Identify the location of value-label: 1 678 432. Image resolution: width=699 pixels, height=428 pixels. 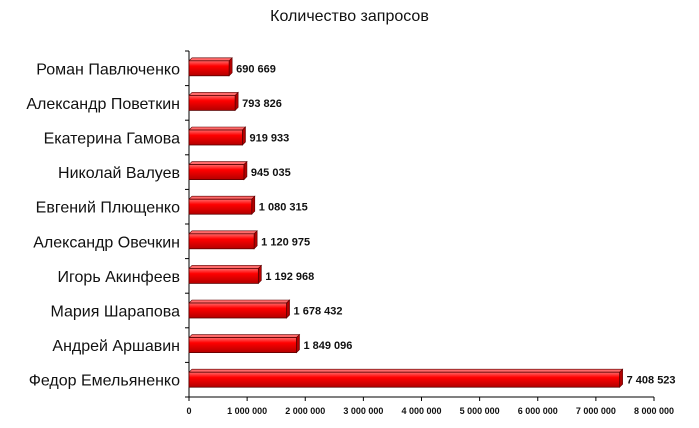
(318, 312).